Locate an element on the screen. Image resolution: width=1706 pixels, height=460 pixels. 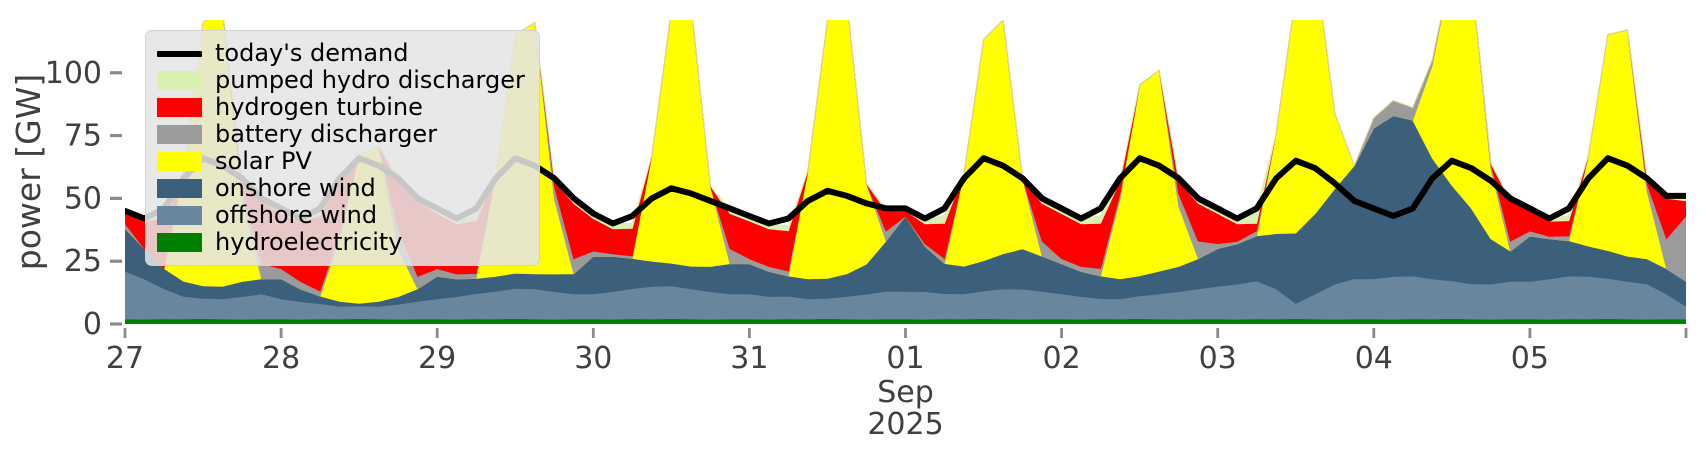
x-tick-label: 30 is located at coordinates (593, 358).